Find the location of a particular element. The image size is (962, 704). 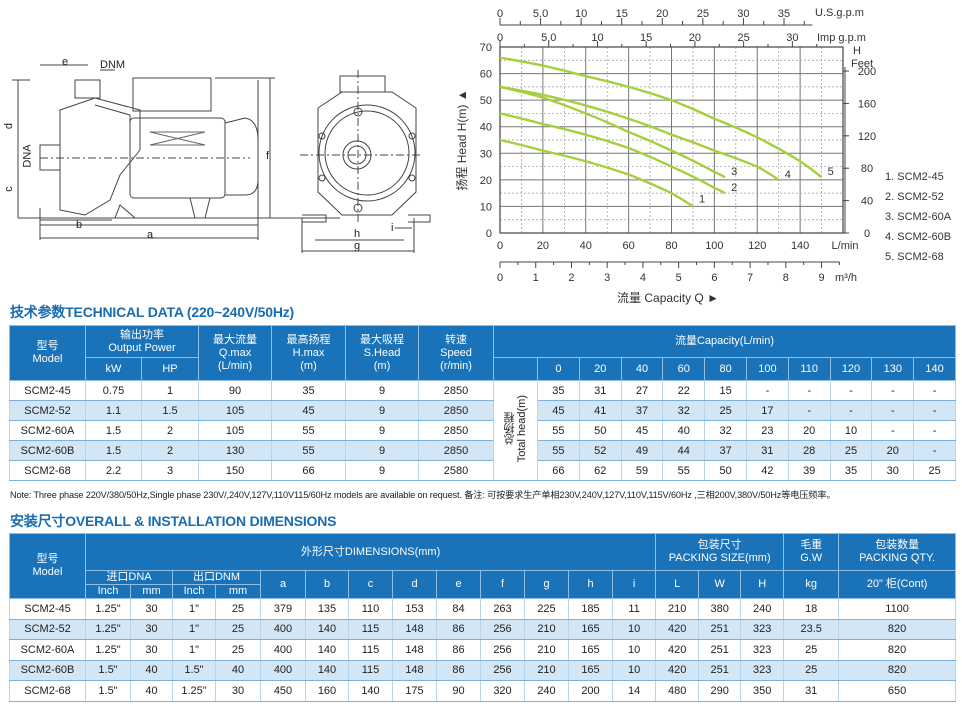

header-capacity-80: 80 is located at coordinates (725, 369).